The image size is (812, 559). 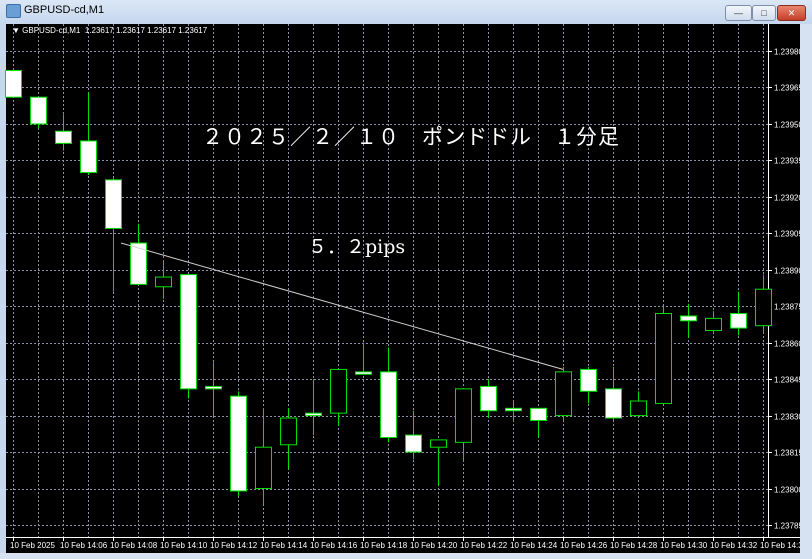 I want to click on x-tick-label: 10 Feb 14:16, so click(x=334, y=545).